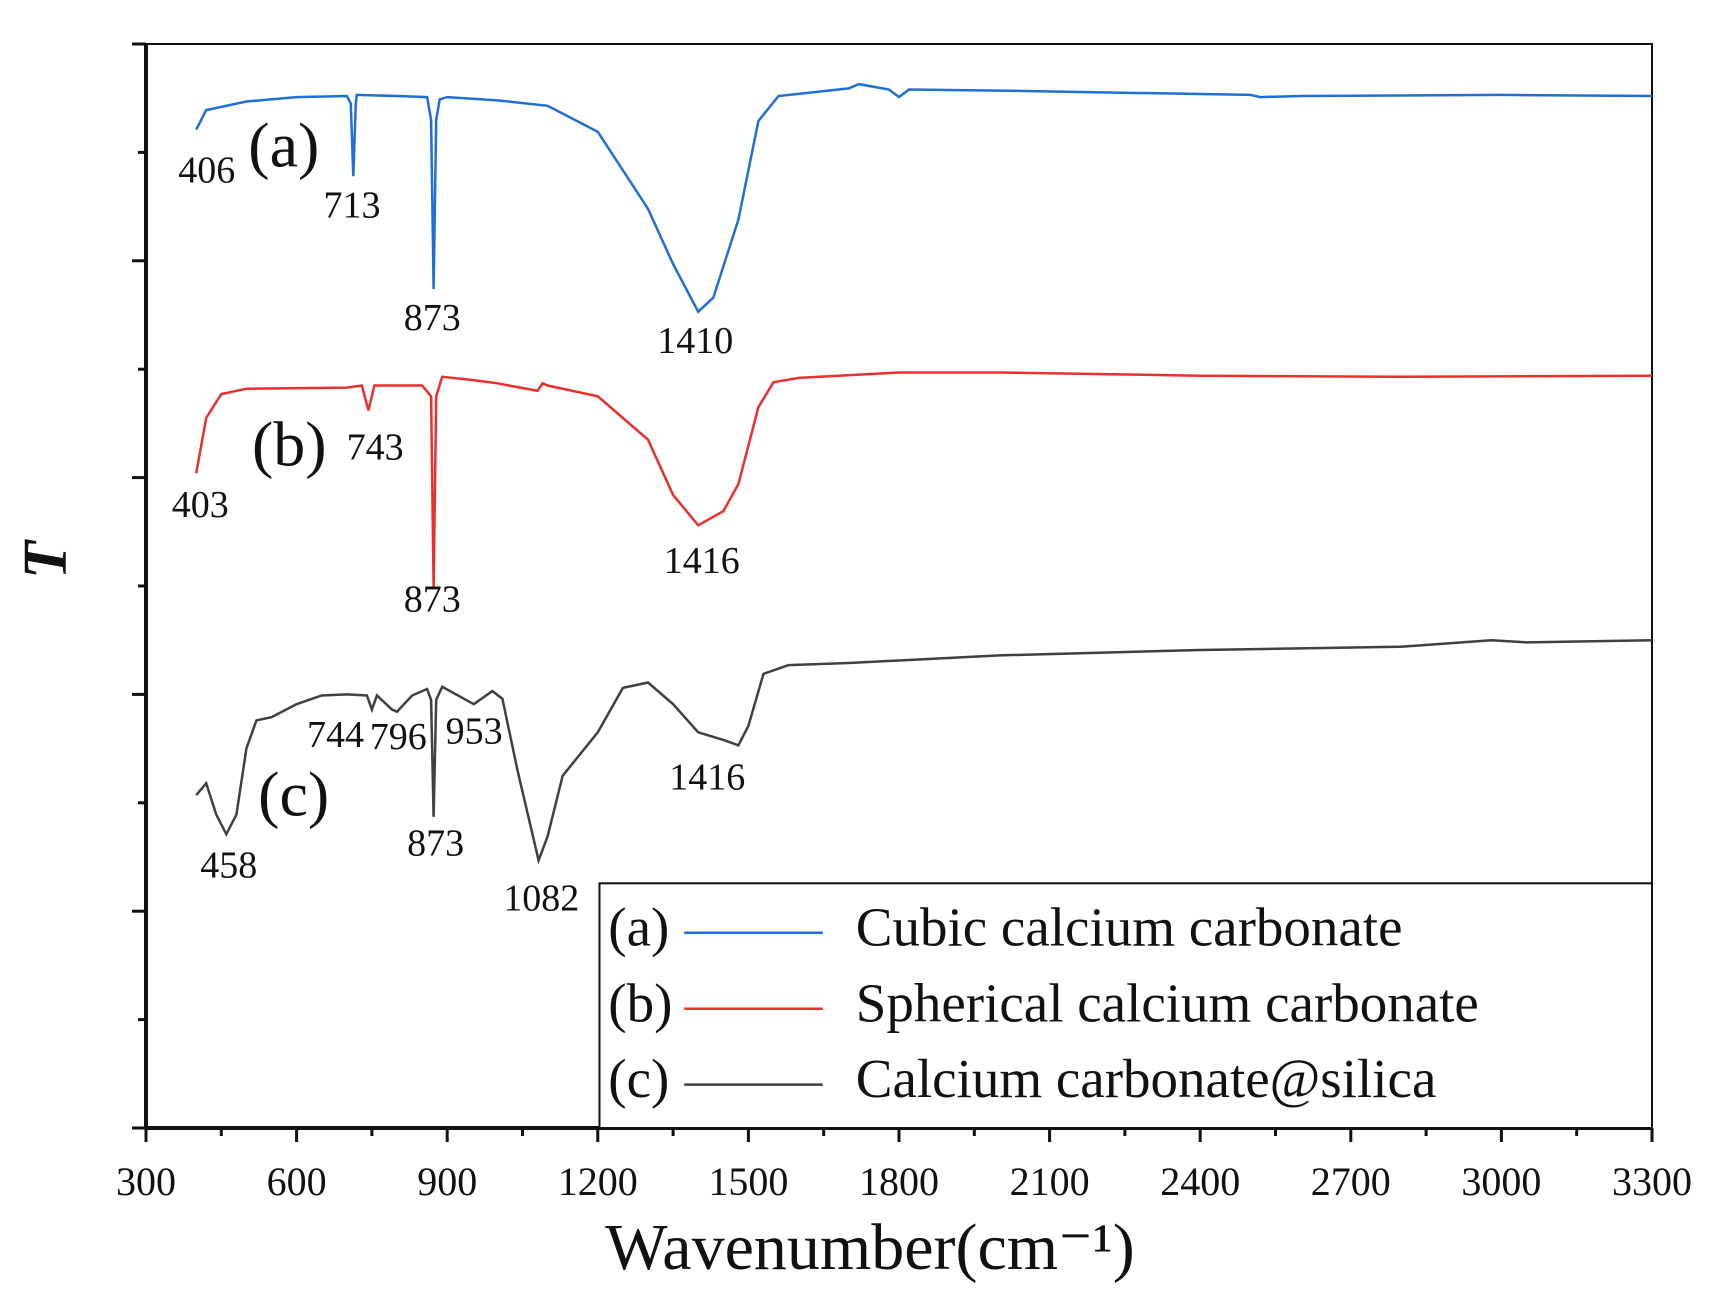 The width and height of the screenshot is (1715, 1294). What do you see at coordinates (1351, 1181) in the screenshot?
I see `x-tick-label: 2700` at bounding box center [1351, 1181].